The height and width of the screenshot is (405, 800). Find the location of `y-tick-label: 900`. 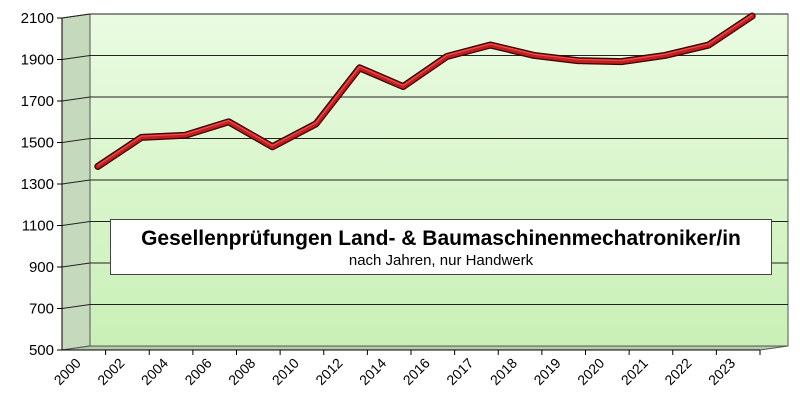

y-tick-label: 900 is located at coordinates (41, 267).